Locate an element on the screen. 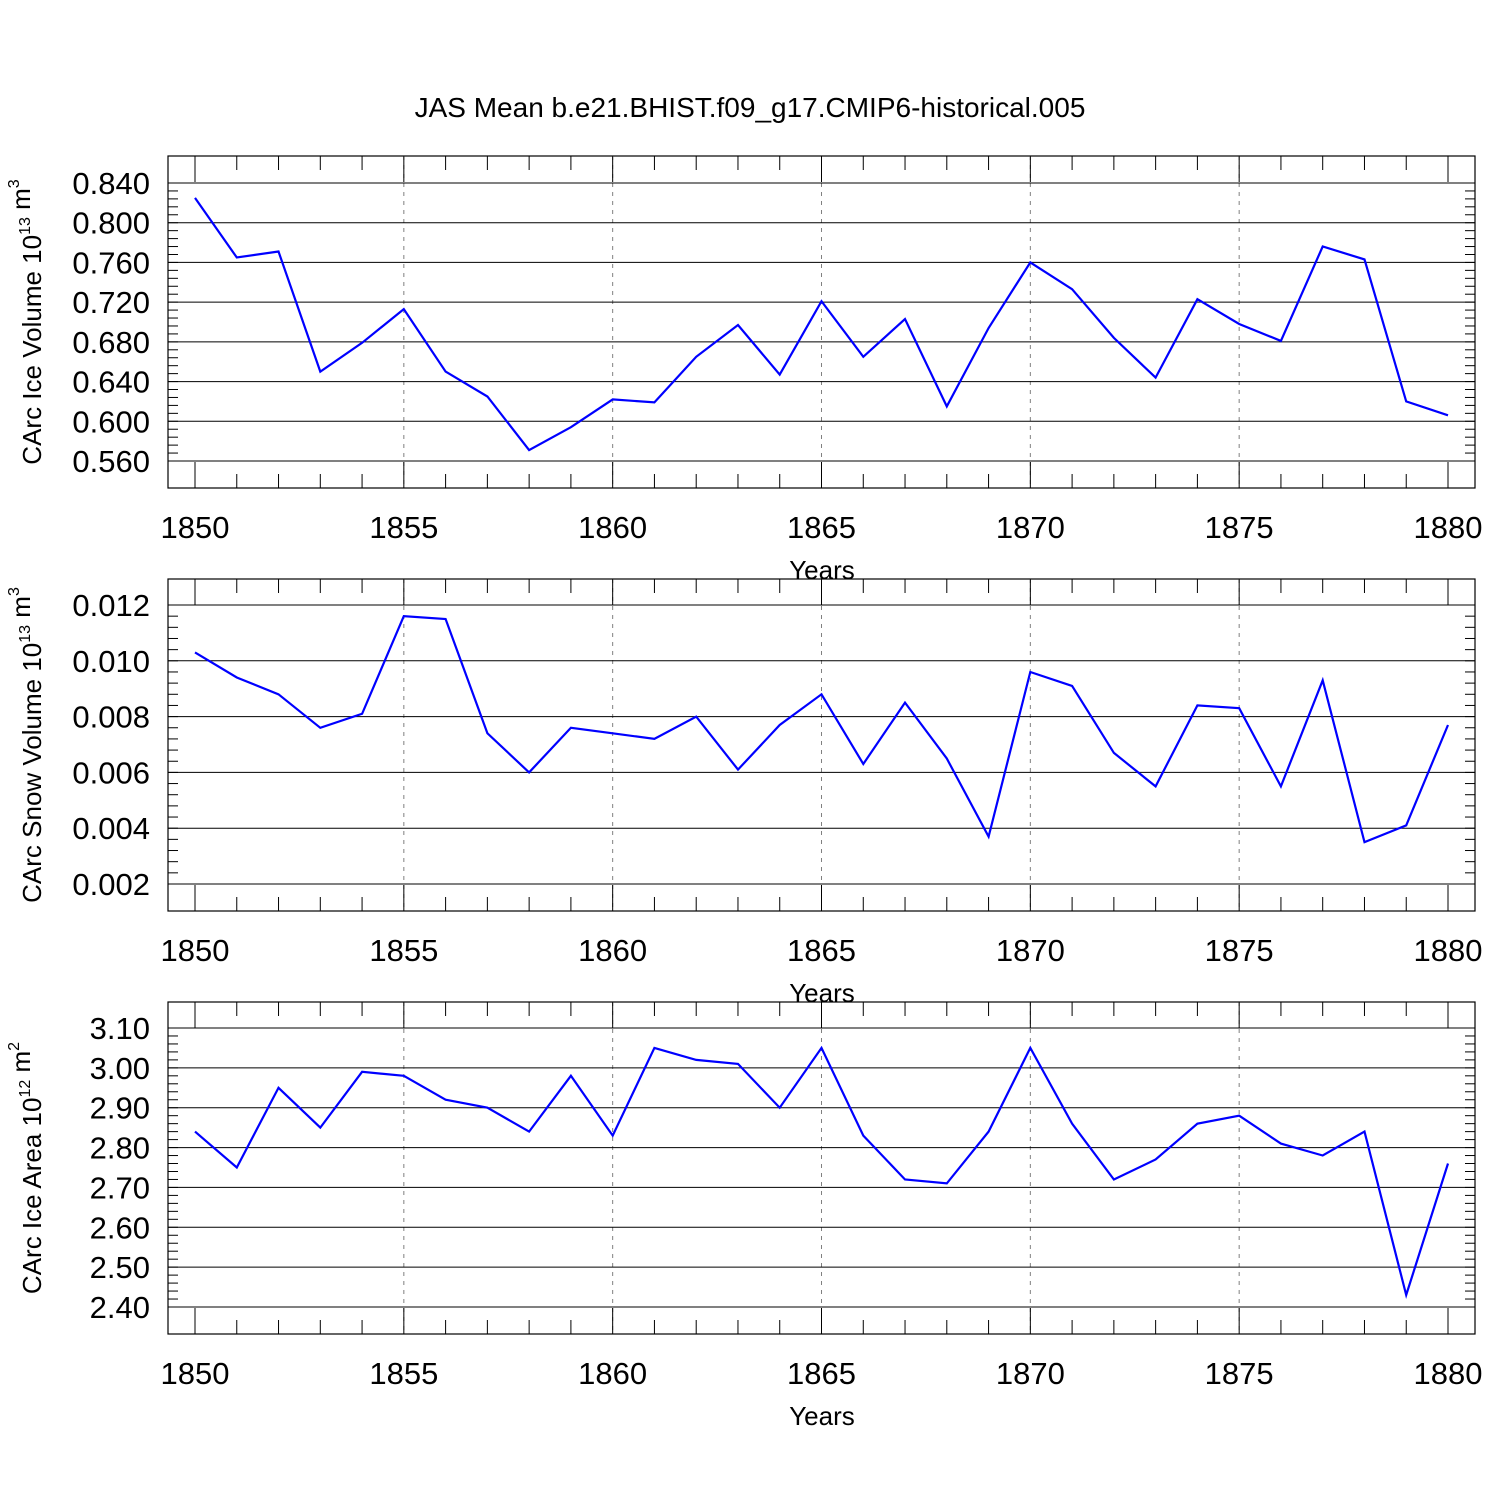  y-axis-title: CArc Ice Volume 1013 m3 is located at coordinates (26, 321).